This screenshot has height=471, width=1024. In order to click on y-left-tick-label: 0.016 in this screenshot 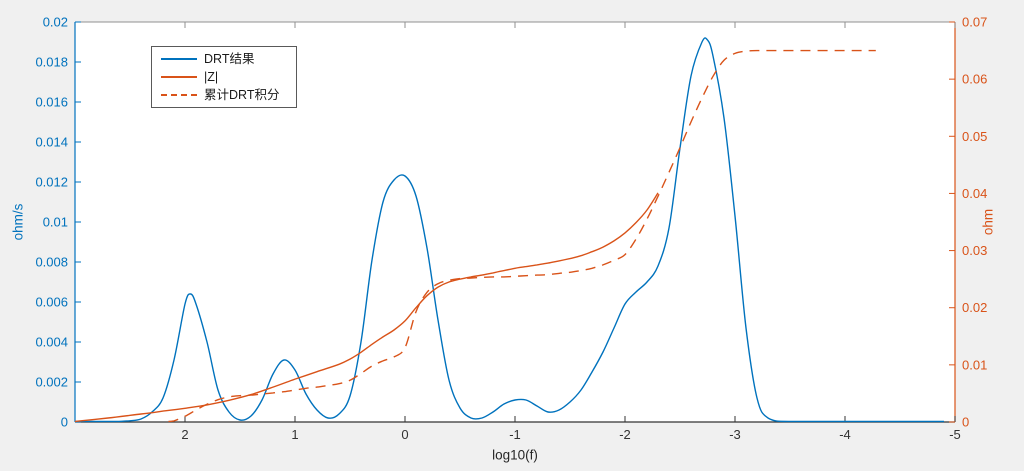, I will do `click(51, 102)`.